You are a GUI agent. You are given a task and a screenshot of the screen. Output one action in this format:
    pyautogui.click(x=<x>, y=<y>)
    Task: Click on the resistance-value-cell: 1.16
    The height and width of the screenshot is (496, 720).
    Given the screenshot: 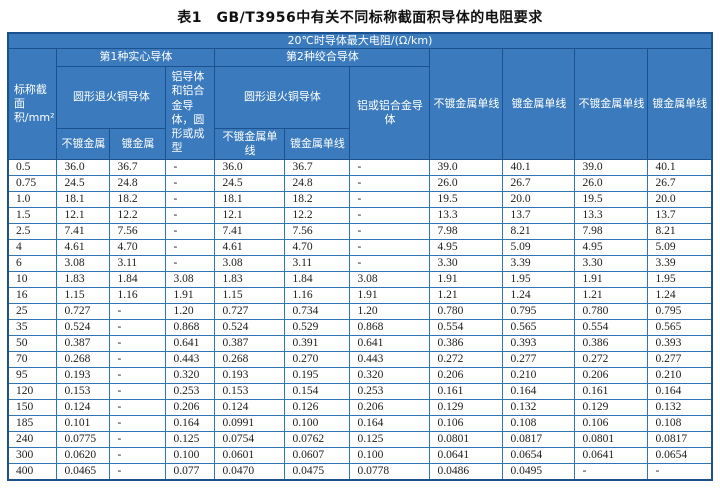 What is the action you would take?
    pyautogui.click(x=317, y=296)
    